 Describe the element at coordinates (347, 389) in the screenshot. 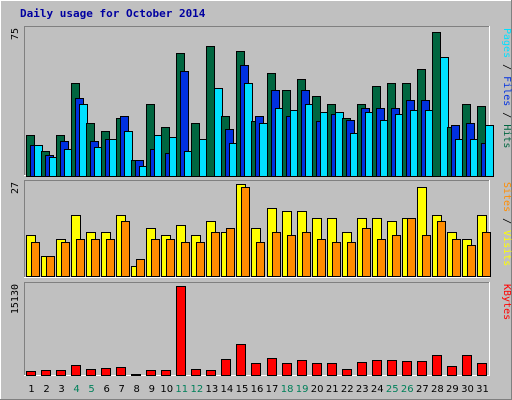

I see `day-label-22: 22` at that location.